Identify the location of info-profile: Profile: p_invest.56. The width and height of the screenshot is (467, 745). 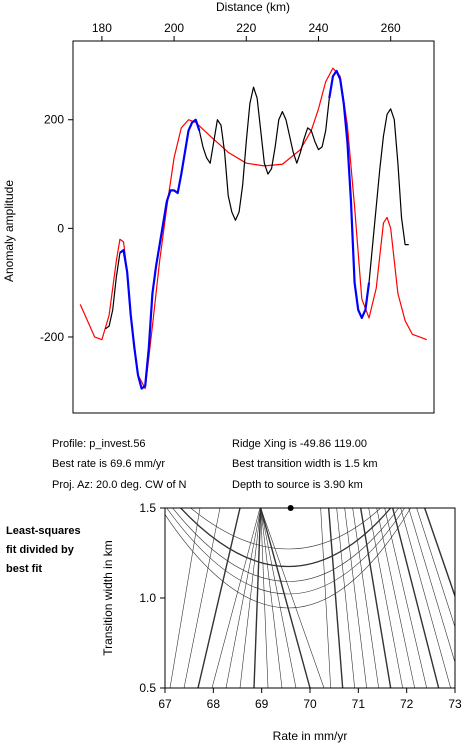
(99, 444).